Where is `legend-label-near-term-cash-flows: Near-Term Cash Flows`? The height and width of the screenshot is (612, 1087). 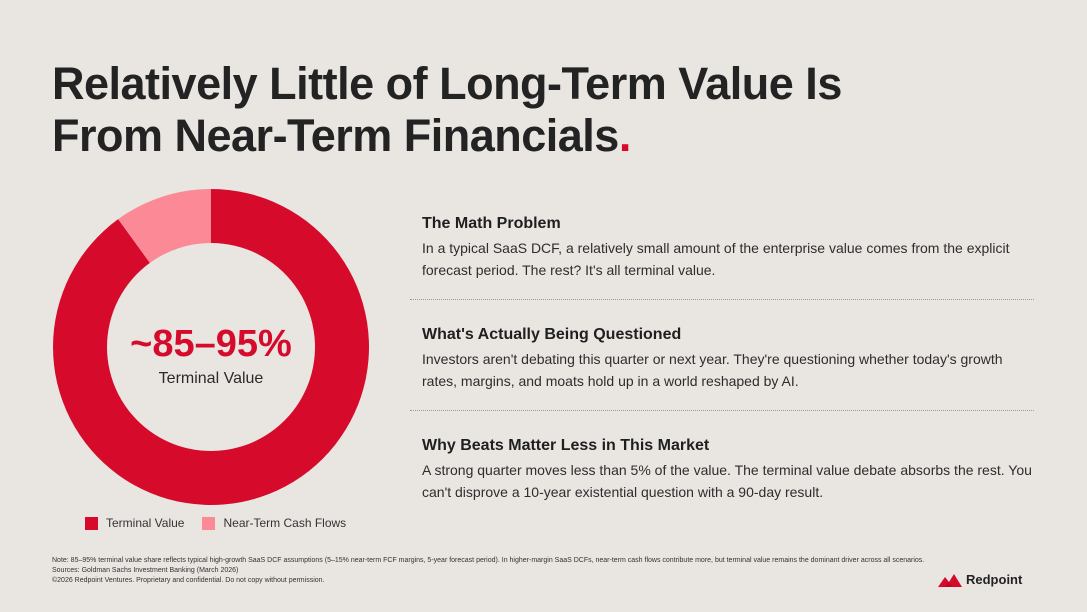
legend-label-near-term-cash-flows: Near-Term Cash Flows is located at coordinates (285, 523).